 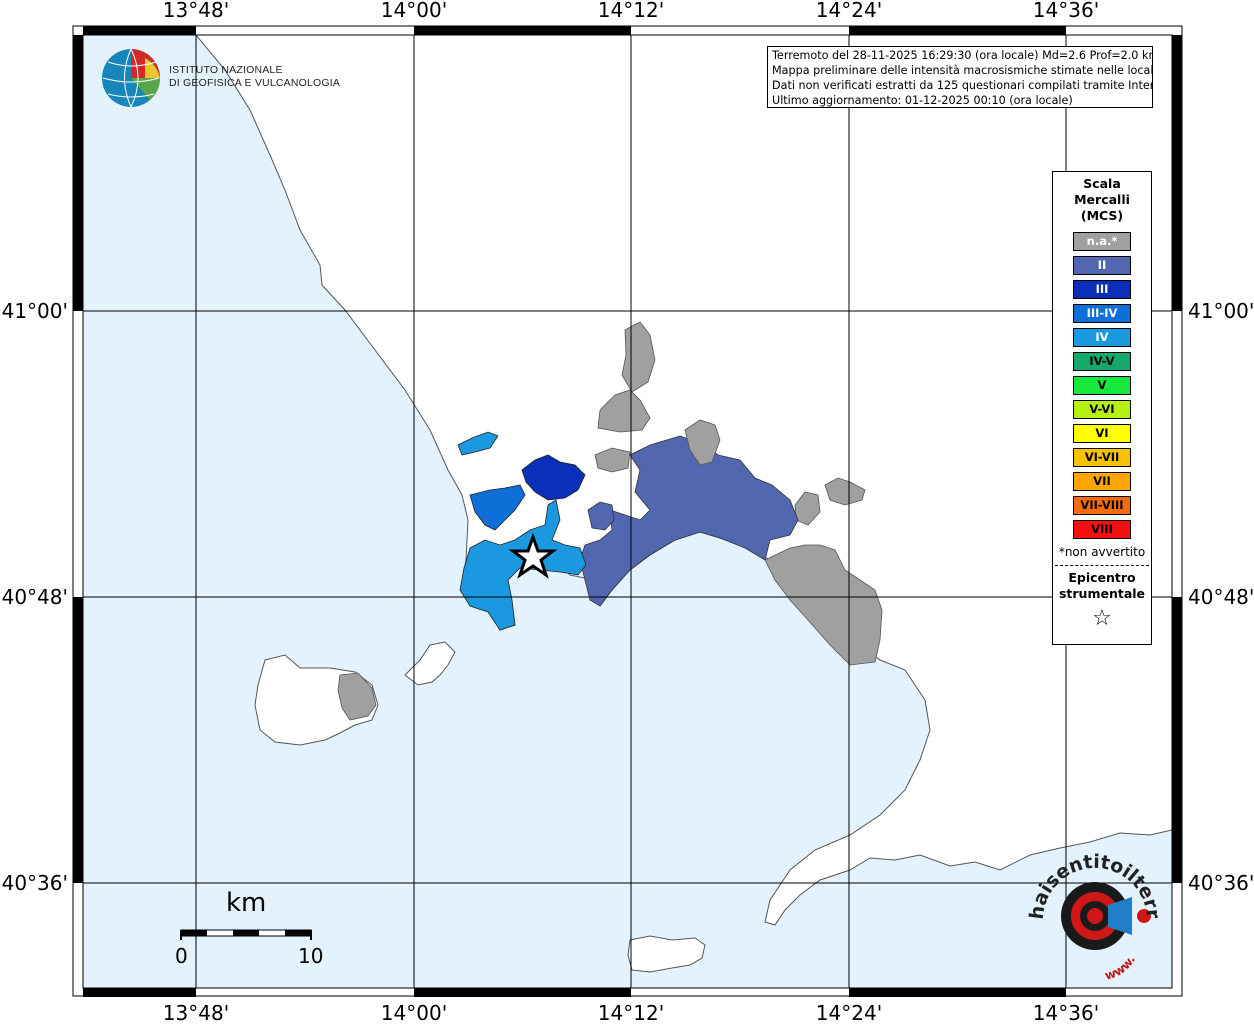 What do you see at coordinates (414, 11) in the screenshot?
I see `lon-tick-label-top: 14°00'` at bounding box center [414, 11].